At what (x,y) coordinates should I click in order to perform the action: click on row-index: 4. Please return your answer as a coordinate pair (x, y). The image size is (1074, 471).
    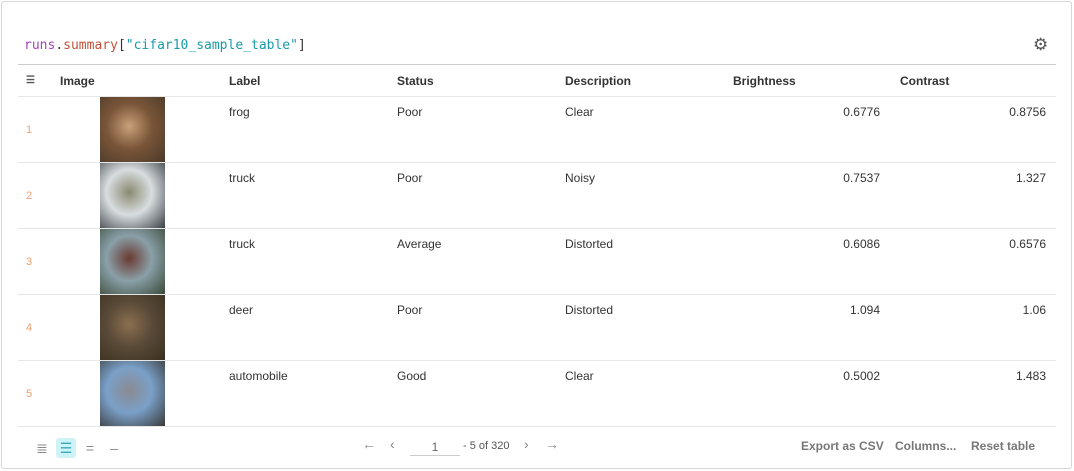
    Looking at the image, I should click on (29, 327).